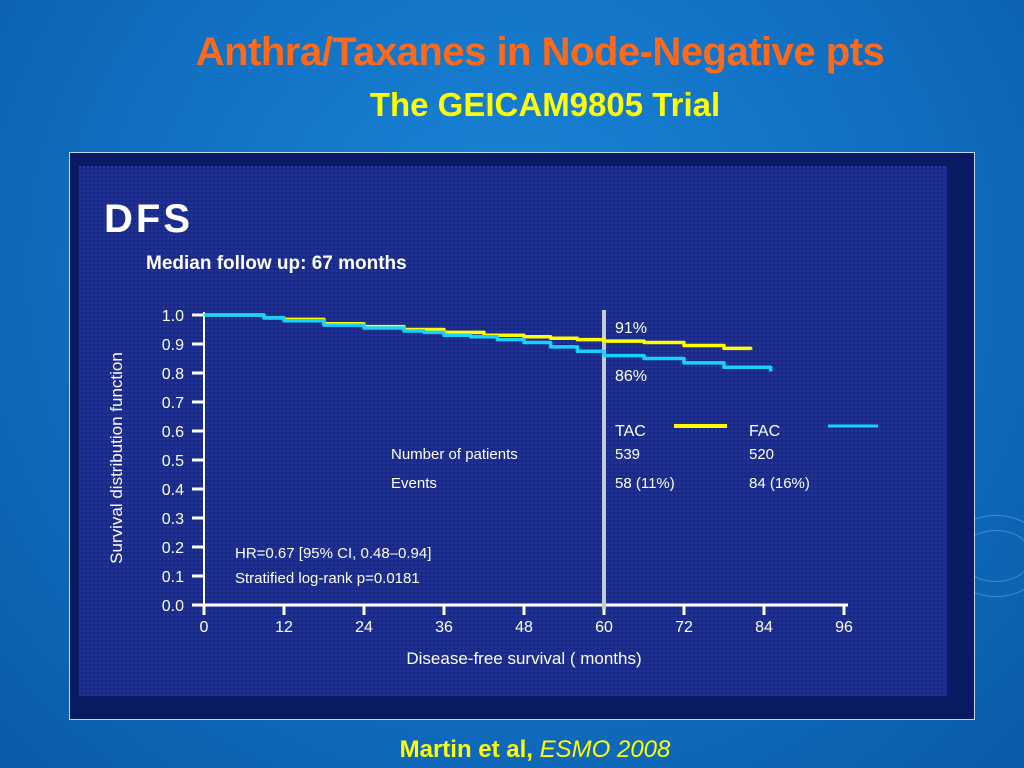  What do you see at coordinates (173, 403) in the screenshot?
I see `y-tick-label: 0.7` at bounding box center [173, 403].